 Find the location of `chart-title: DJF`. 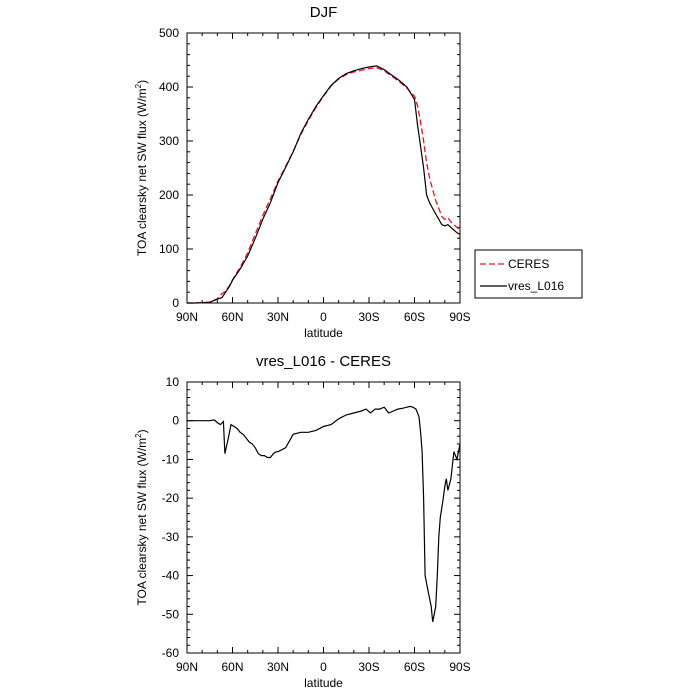

chart-title: DJF is located at coordinates (324, 12).